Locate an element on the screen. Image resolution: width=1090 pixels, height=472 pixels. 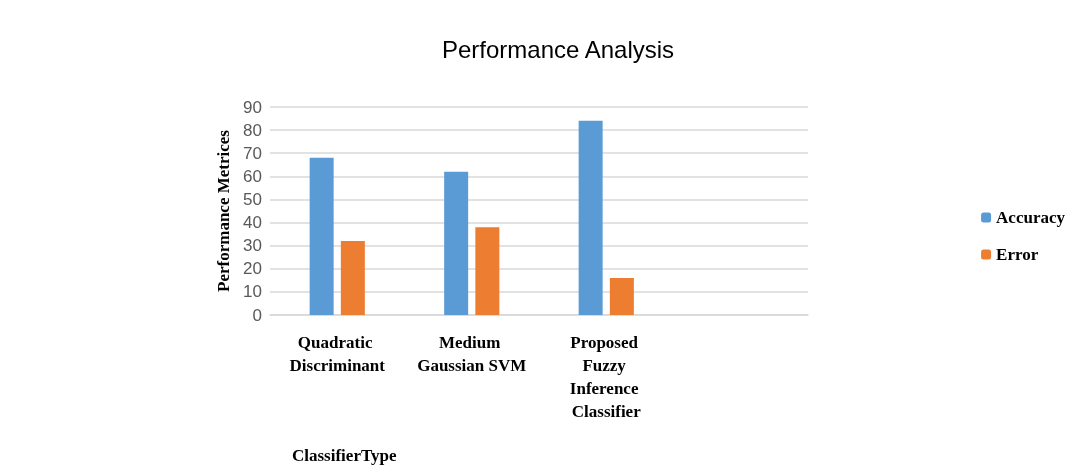
x-tick-label: Proposed Fuzzy Inference Classifier is located at coordinates (606, 377).